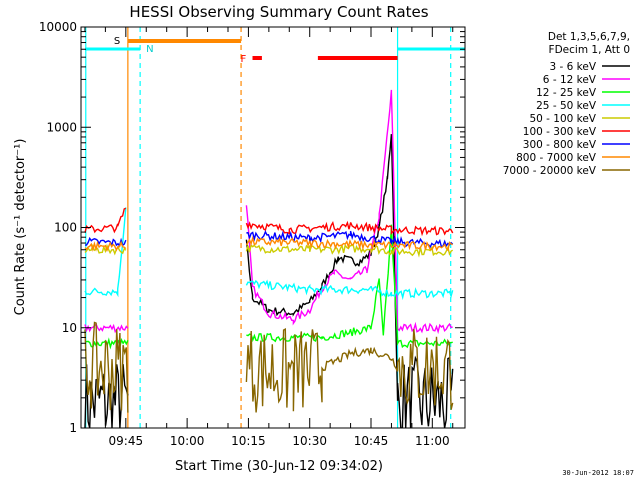 The image size is (640, 480). What do you see at coordinates (117, 41) in the screenshot?
I see `orange-bar-label: S` at bounding box center [117, 41].